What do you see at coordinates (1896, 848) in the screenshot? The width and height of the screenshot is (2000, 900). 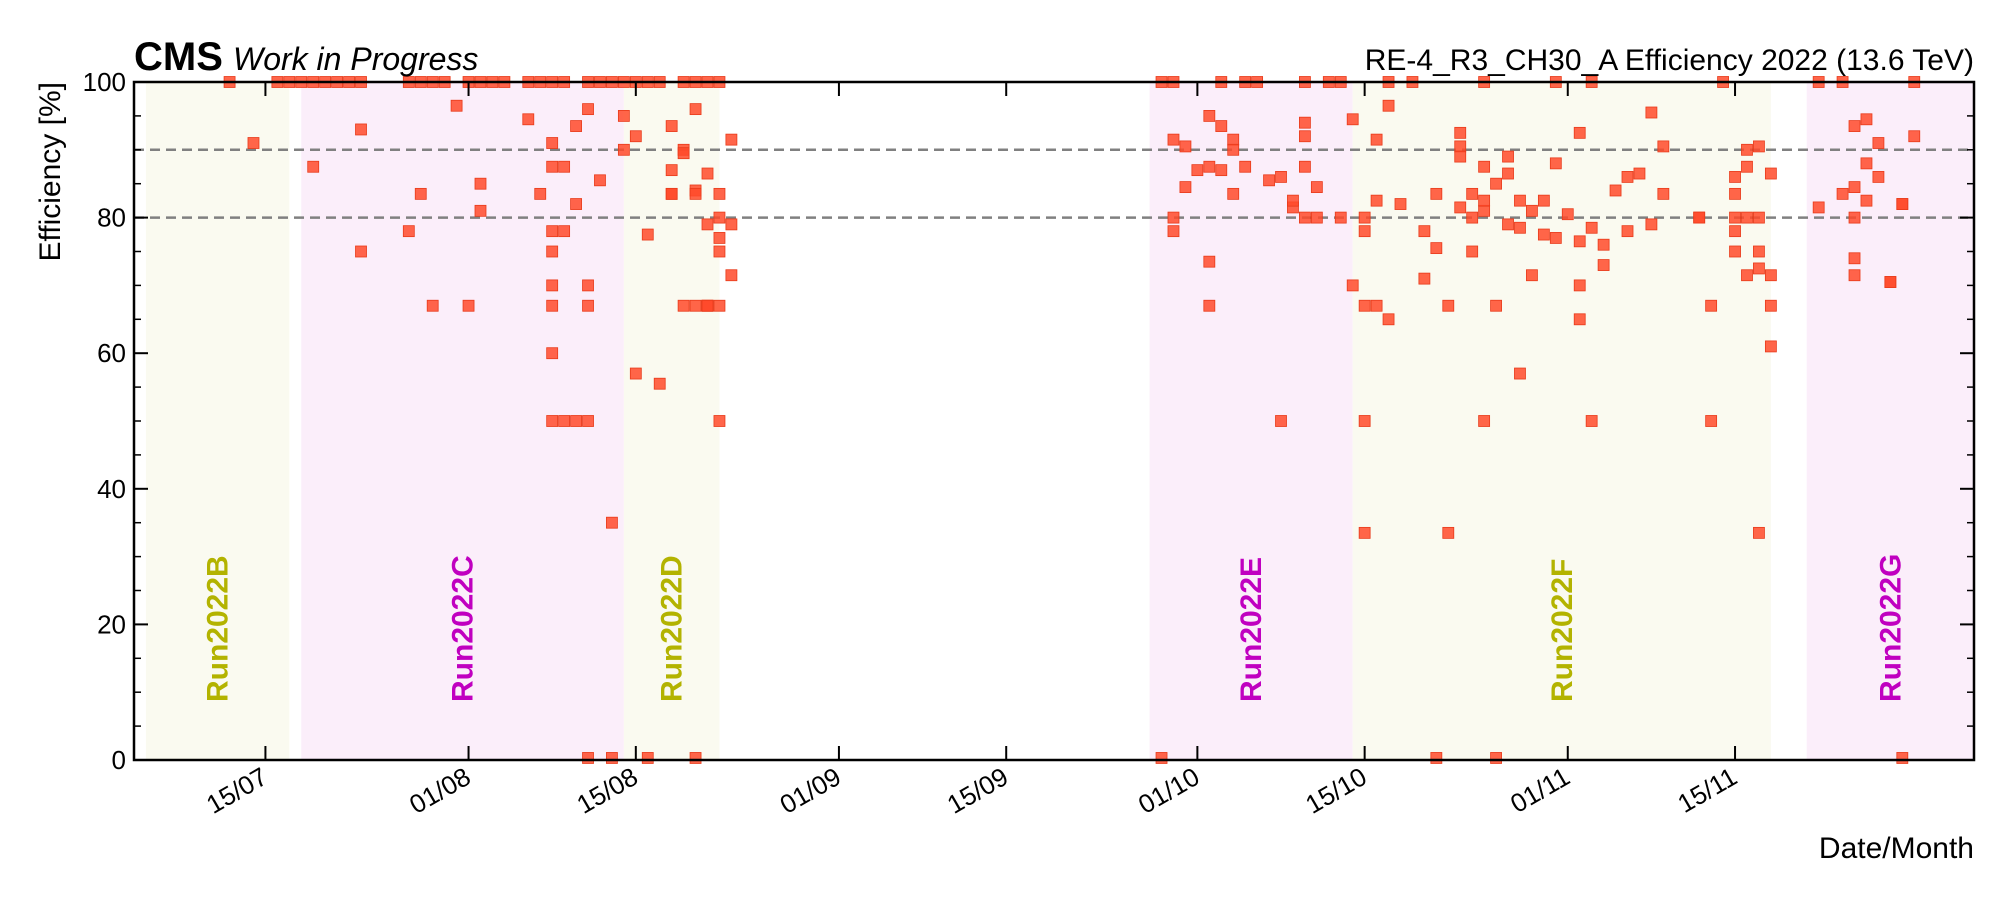 I see `x-axis-title: Date/Month` at bounding box center [1896, 848].